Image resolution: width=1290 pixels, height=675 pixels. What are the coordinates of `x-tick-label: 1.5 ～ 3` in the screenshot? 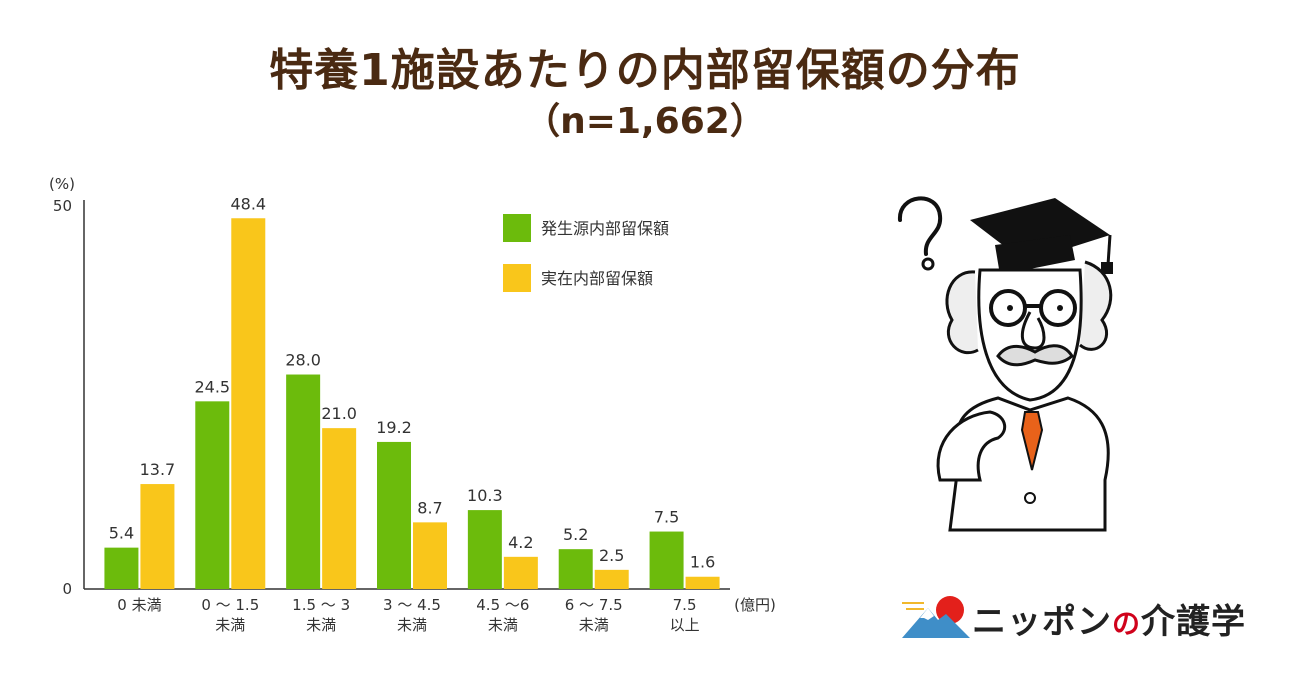 It's located at (321, 605).